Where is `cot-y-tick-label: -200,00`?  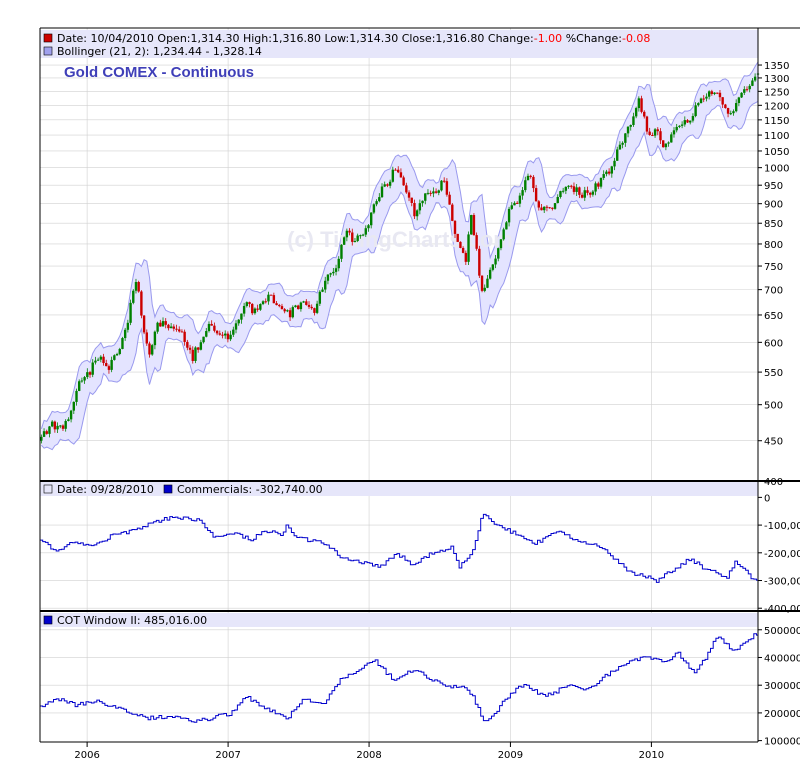 cot-y-tick-label: -200,00 is located at coordinates (782, 554).